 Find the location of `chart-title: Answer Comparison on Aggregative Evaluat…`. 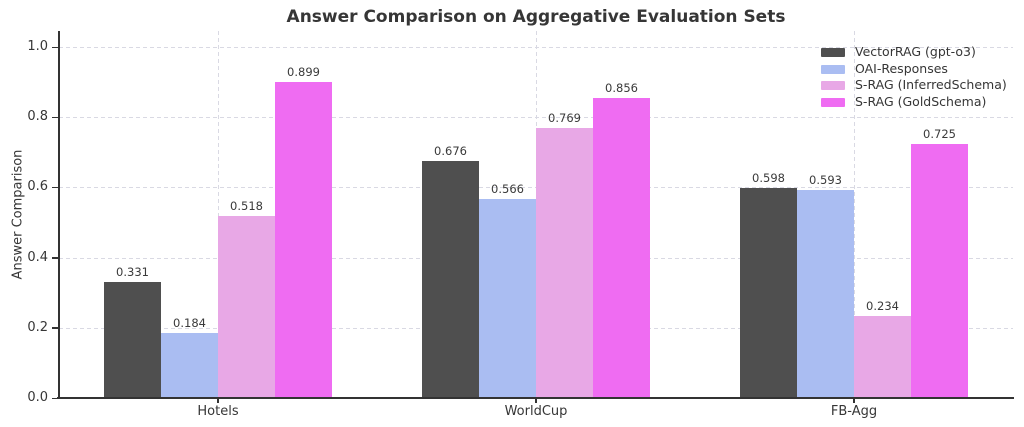

chart-title: Answer Comparison on Aggregative Evaluat… is located at coordinates (536, 17).